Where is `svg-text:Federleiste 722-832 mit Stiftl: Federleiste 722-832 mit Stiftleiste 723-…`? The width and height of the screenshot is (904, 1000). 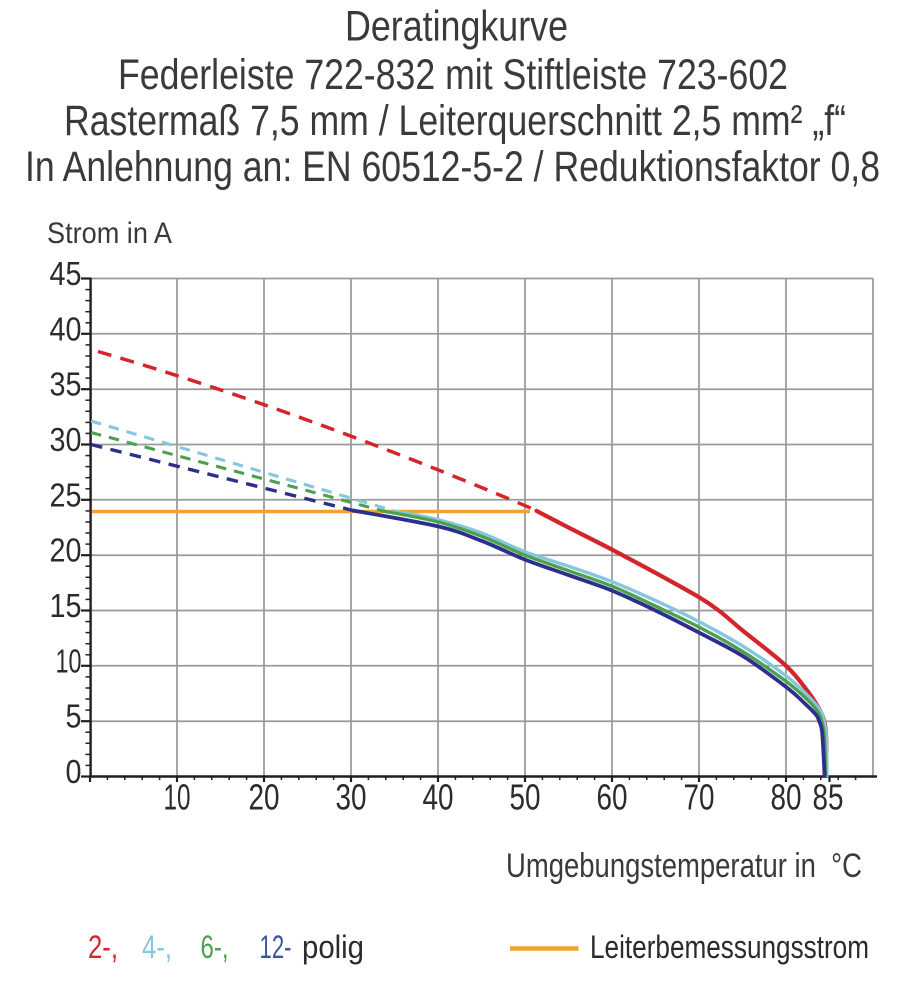 svg-text:Federleiste 722-832 mit Stiftl: Federleiste 722-832 mit Stiftleiste 723-… is located at coordinates (453, 75).